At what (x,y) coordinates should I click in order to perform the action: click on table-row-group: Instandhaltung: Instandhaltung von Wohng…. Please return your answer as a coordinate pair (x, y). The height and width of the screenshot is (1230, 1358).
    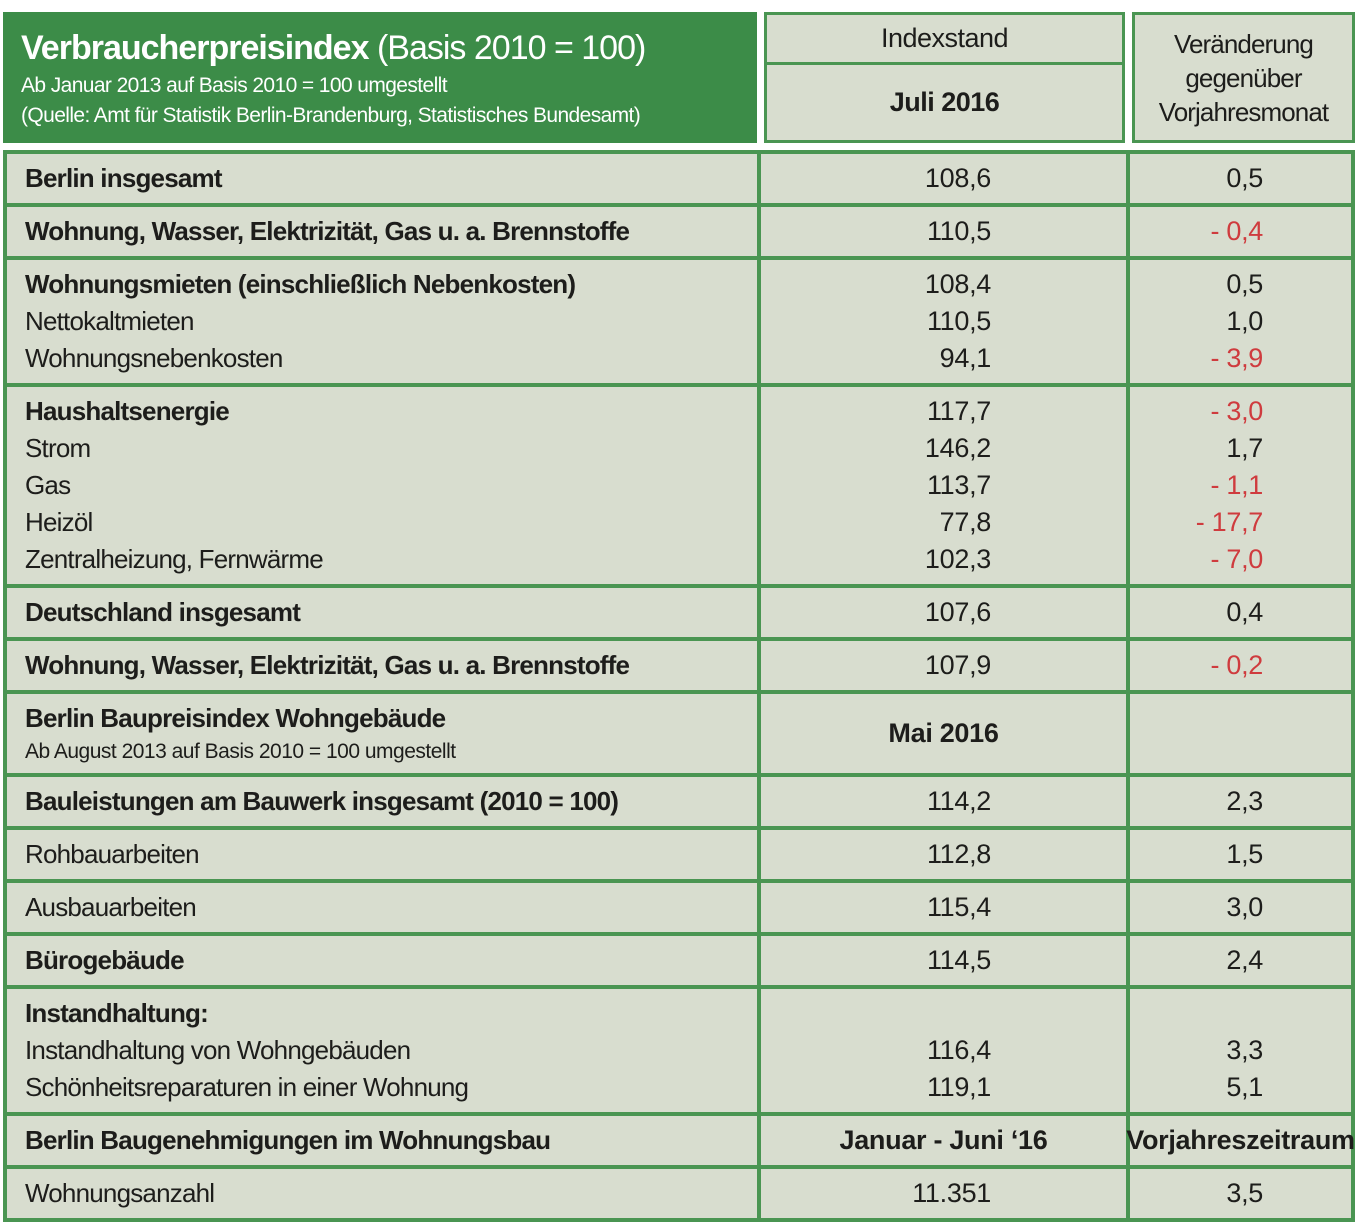
    Looking at the image, I should click on (679, 1050).